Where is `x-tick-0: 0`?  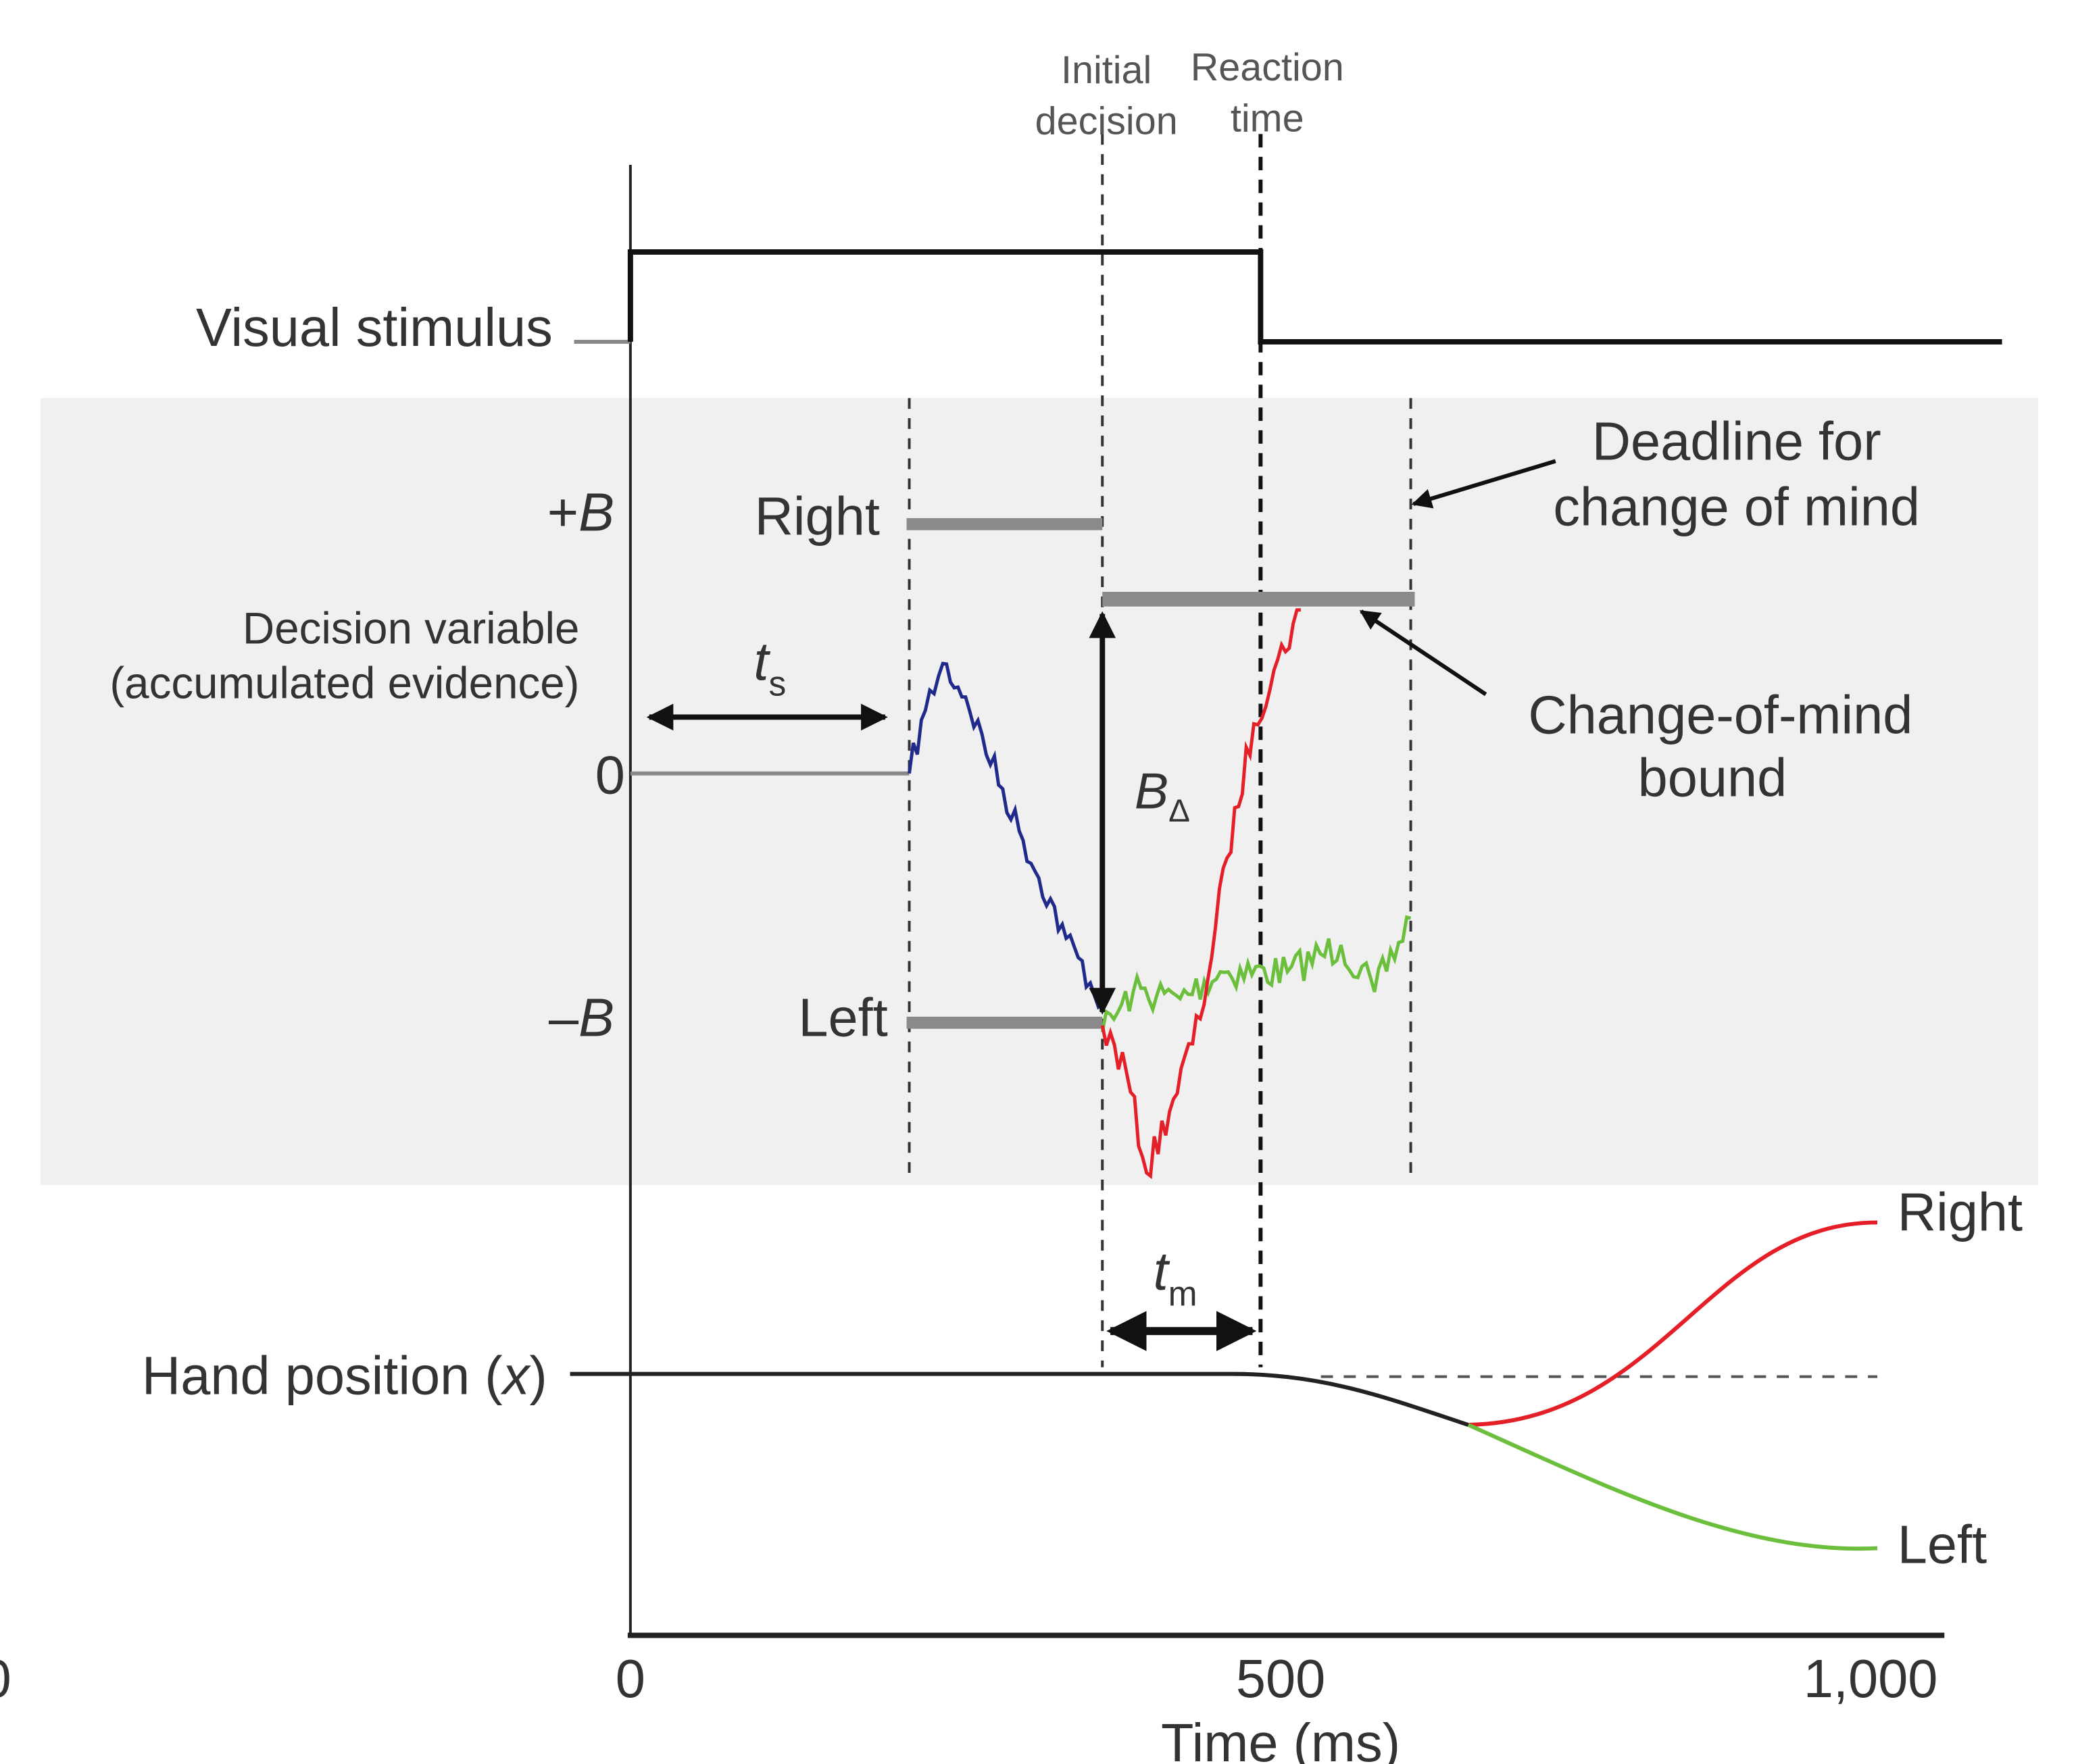
x-tick-0: 0 is located at coordinates (630, 1679).